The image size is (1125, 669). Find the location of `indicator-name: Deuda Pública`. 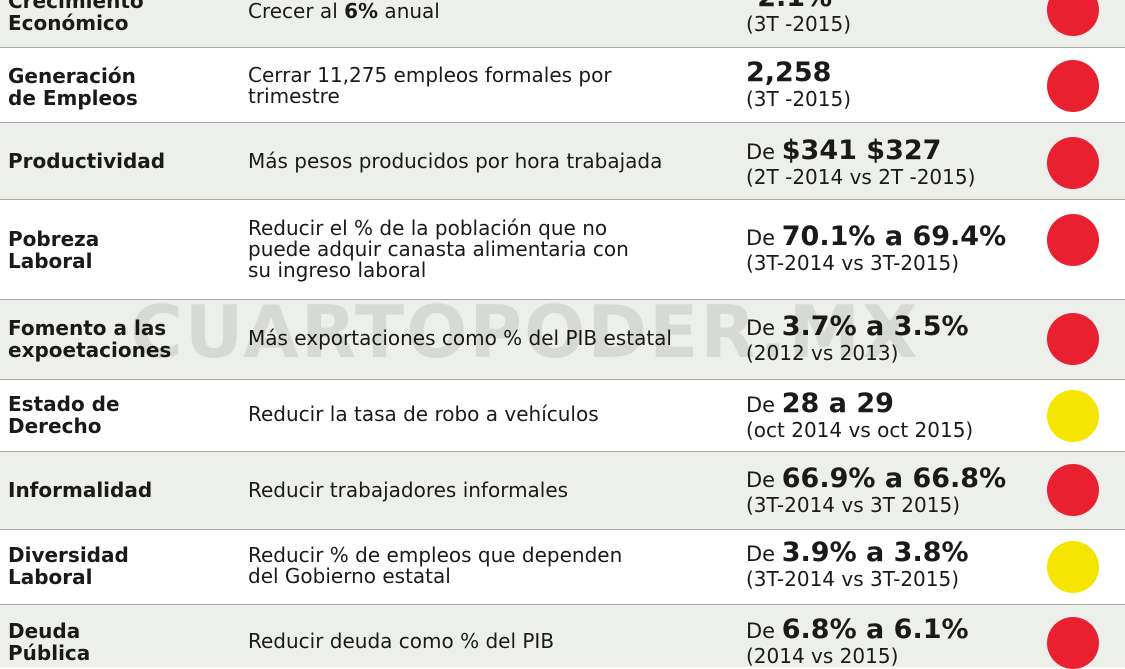

indicator-name: Deuda Pública is located at coordinates (49, 642).